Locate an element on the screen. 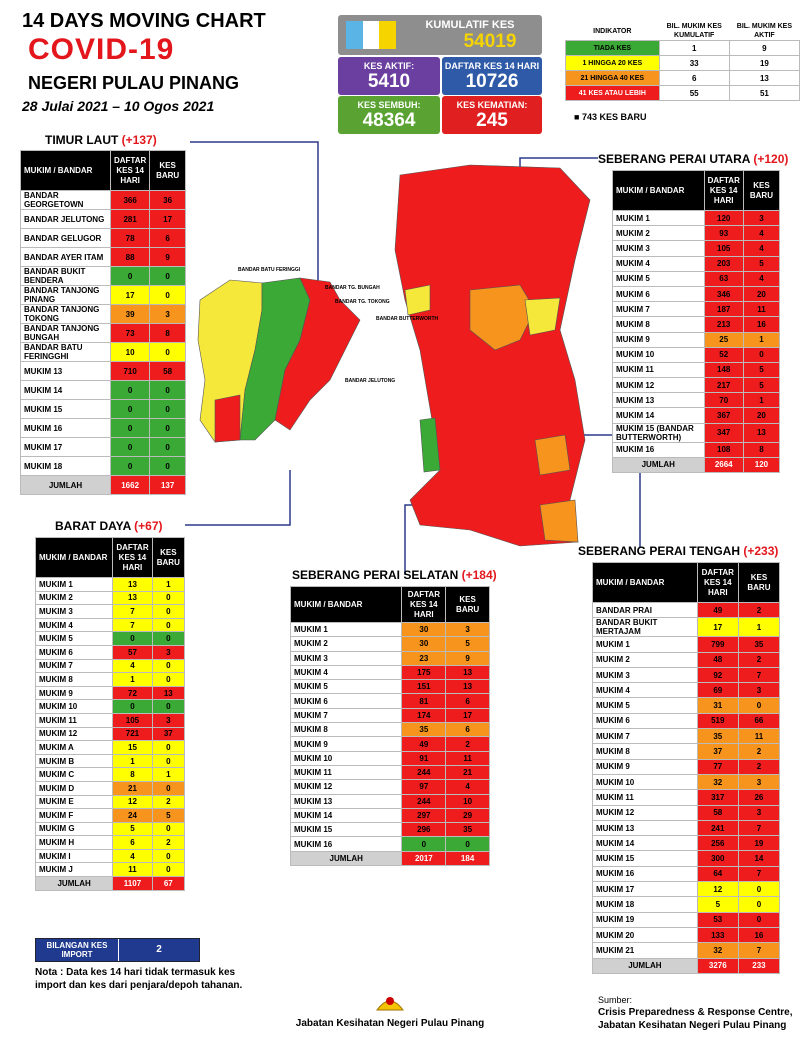  district-row: MUKIM 13 710 58 is located at coordinates (103, 371).